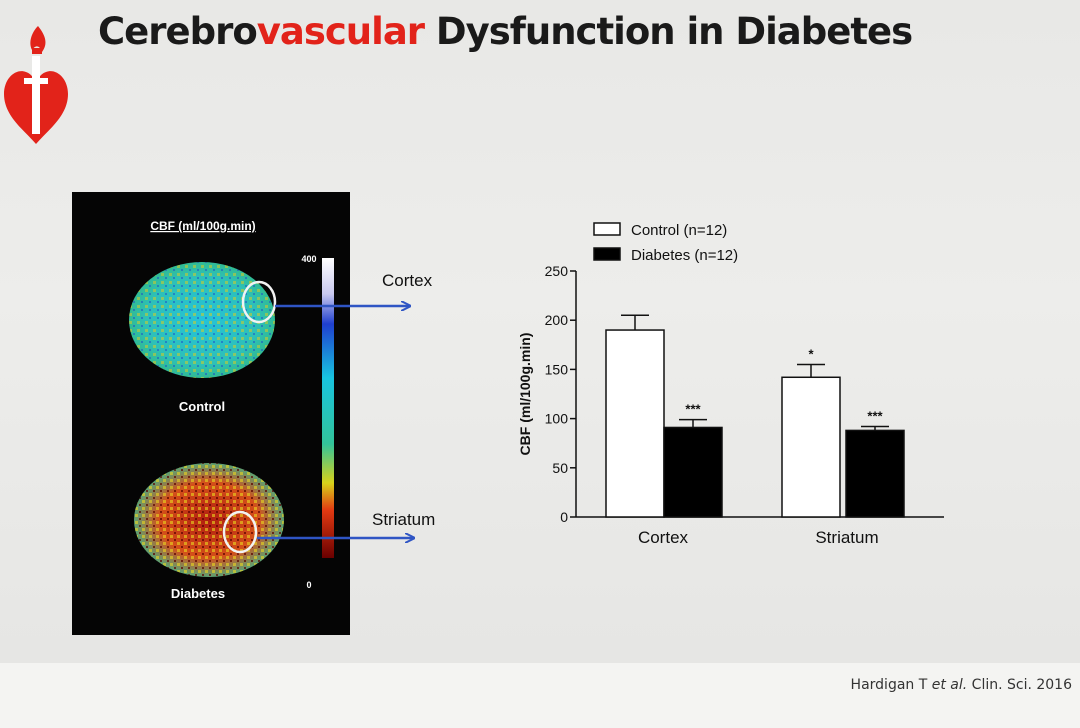 The image size is (1080, 728). What do you see at coordinates (557, 419) in the screenshot?
I see `y-tick-label: 100` at bounding box center [557, 419].